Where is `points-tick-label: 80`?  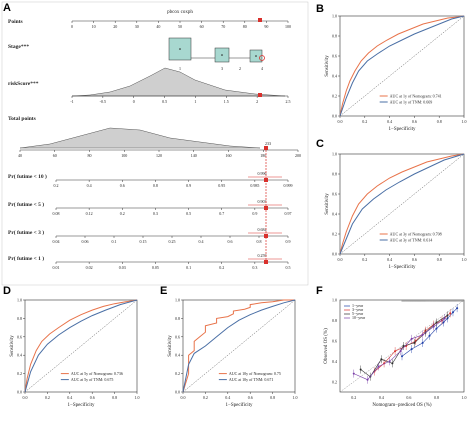 points-tick-label: 80 is located at coordinates (245, 26).